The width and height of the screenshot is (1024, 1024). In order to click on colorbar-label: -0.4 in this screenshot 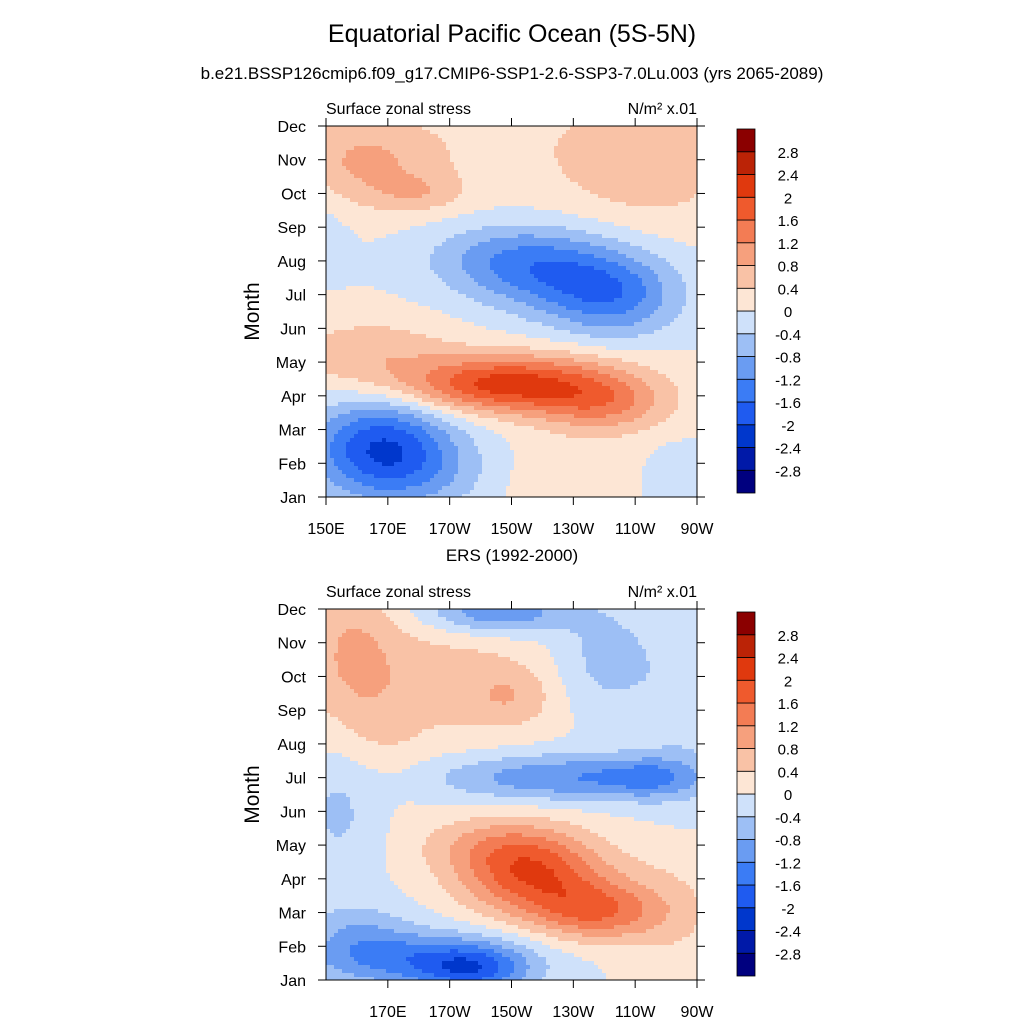, I will do `click(788, 818)`.